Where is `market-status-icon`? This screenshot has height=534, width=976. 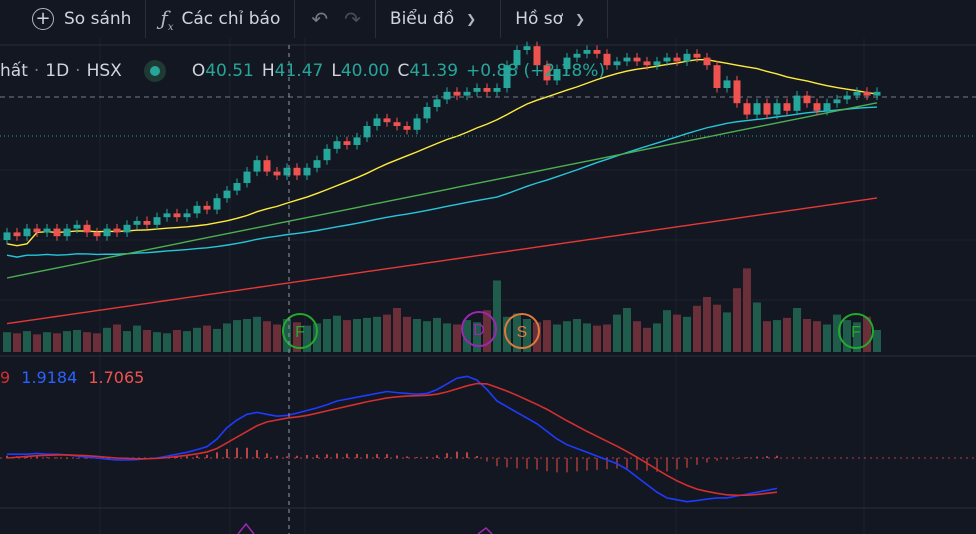 market-status-icon is located at coordinates (154, 71).